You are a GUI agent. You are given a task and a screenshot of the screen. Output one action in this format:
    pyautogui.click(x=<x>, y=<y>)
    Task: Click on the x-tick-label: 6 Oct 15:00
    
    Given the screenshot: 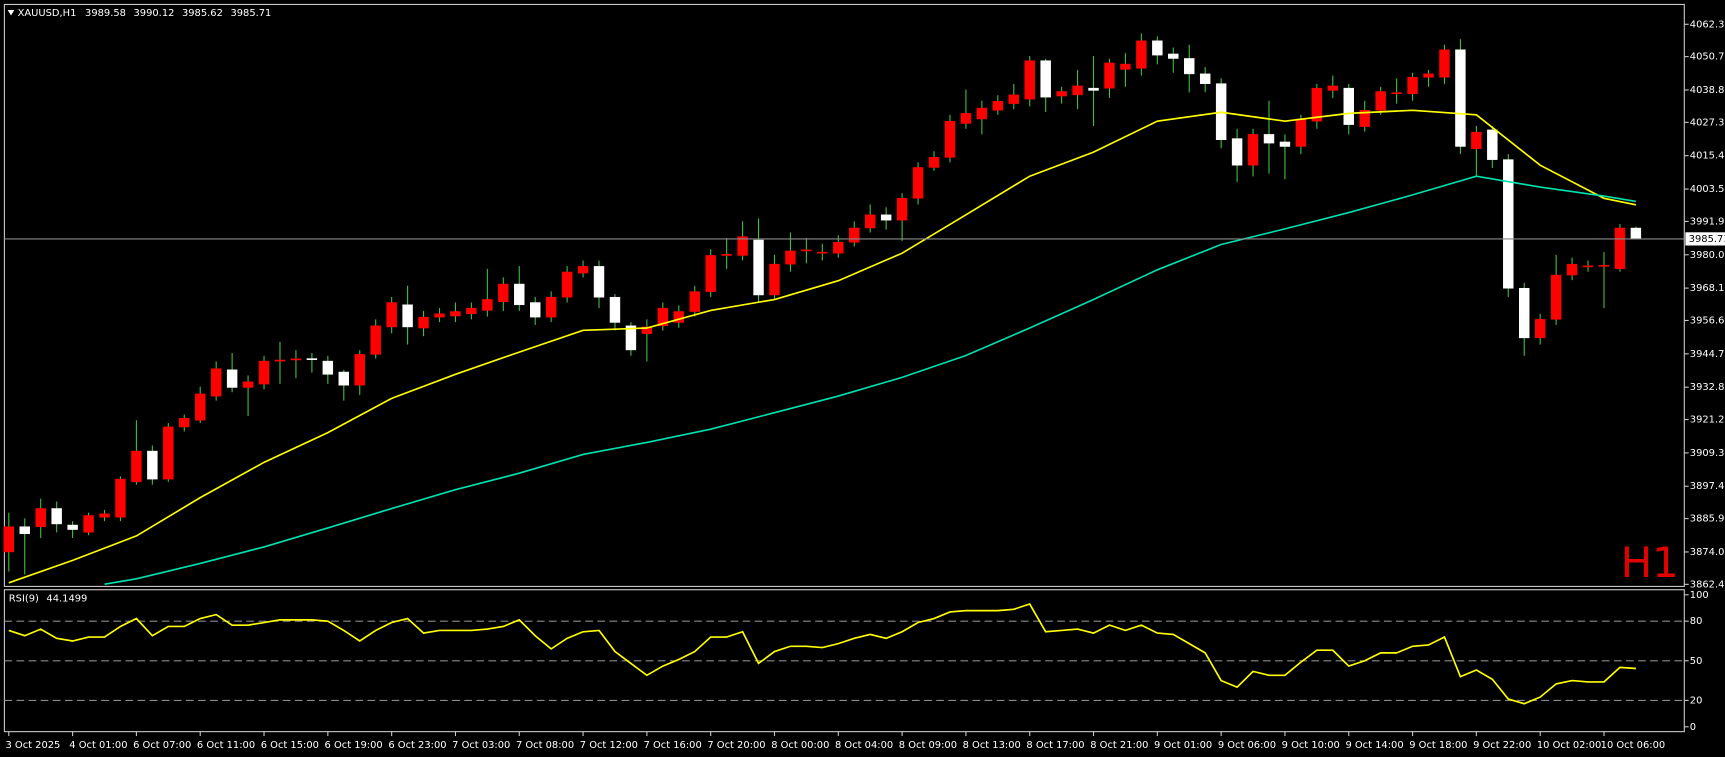 What is the action you would take?
    pyautogui.click(x=290, y=745)
    